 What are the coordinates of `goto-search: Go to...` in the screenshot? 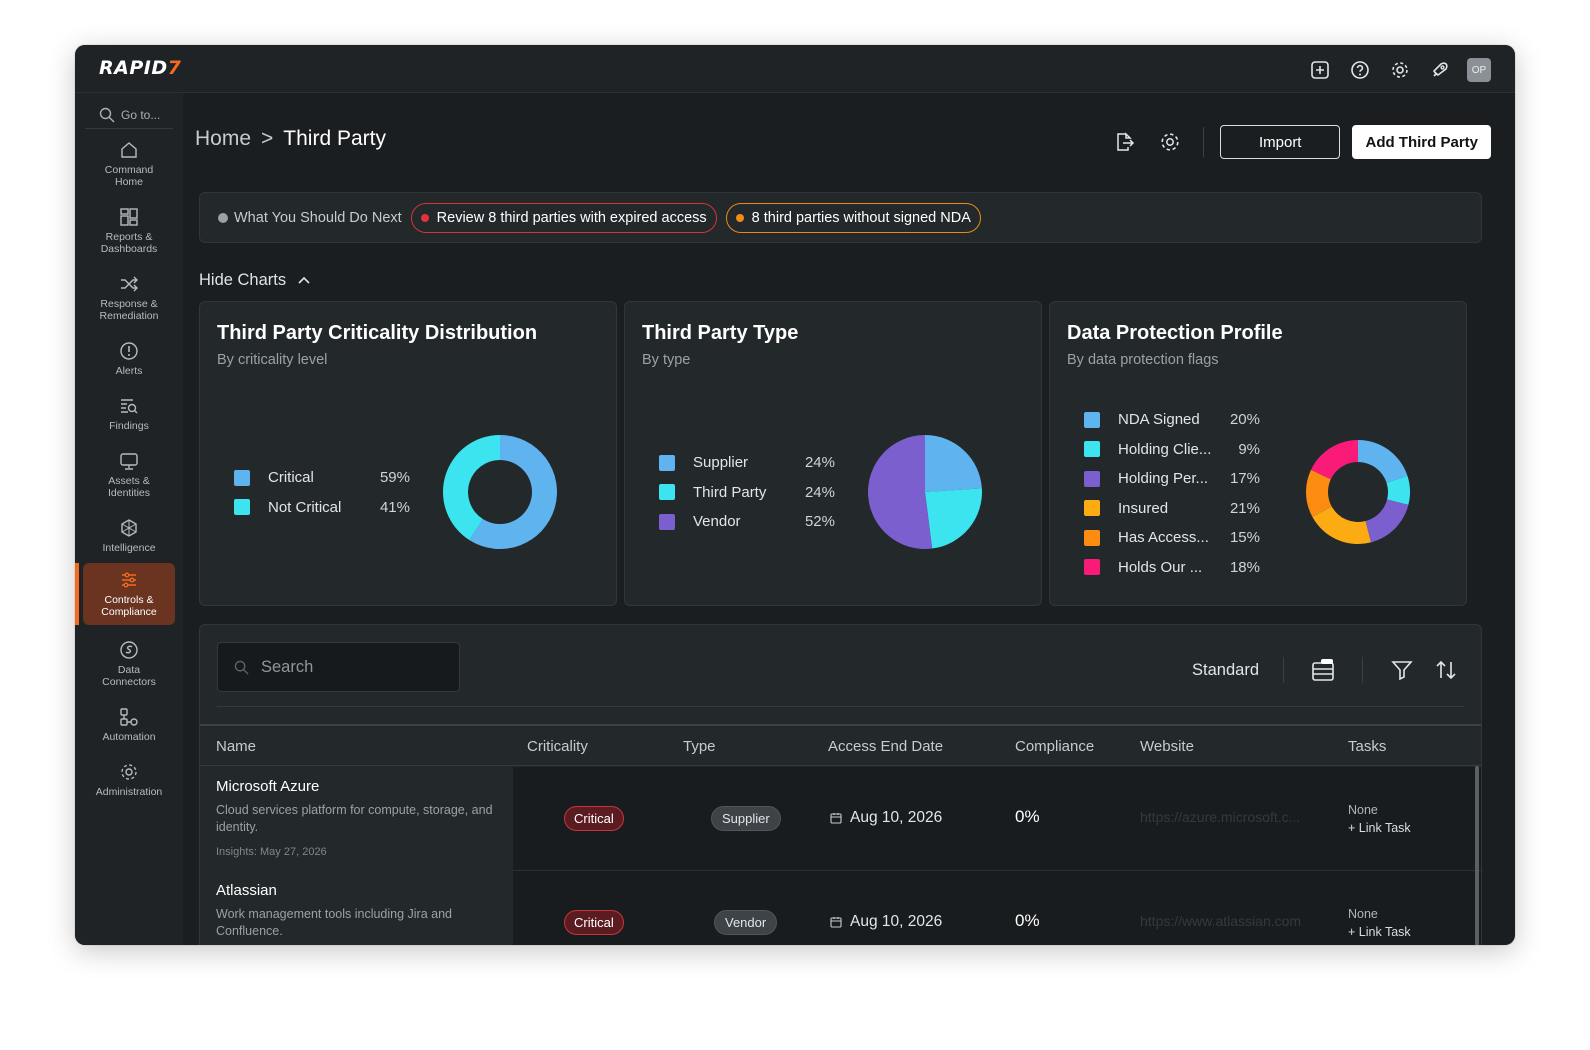 It's located at (129, 115).